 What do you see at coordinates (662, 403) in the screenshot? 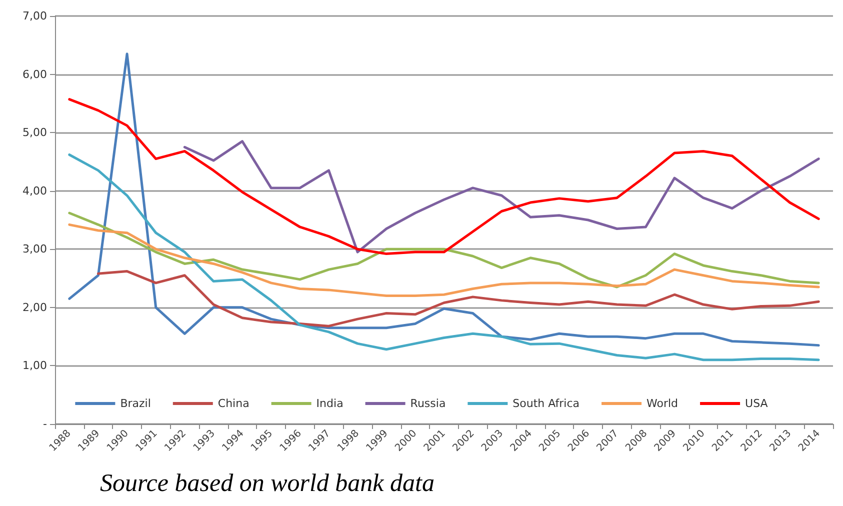
I see `legend-label: World` at bounding box center [662, 403].